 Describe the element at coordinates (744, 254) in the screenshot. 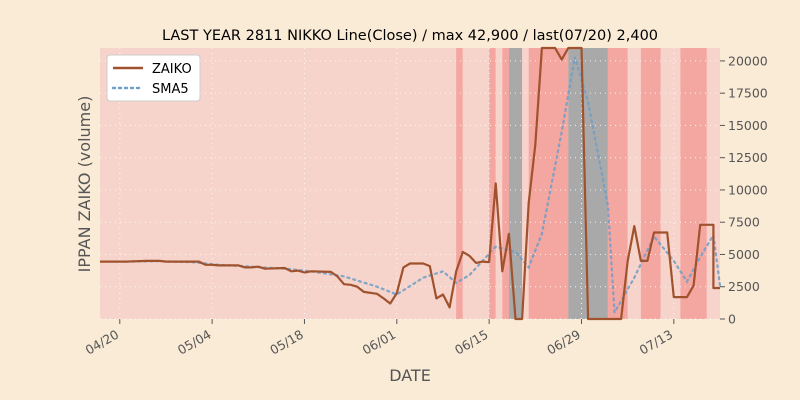

I see `y-tick-label-2: 5000` at that location.